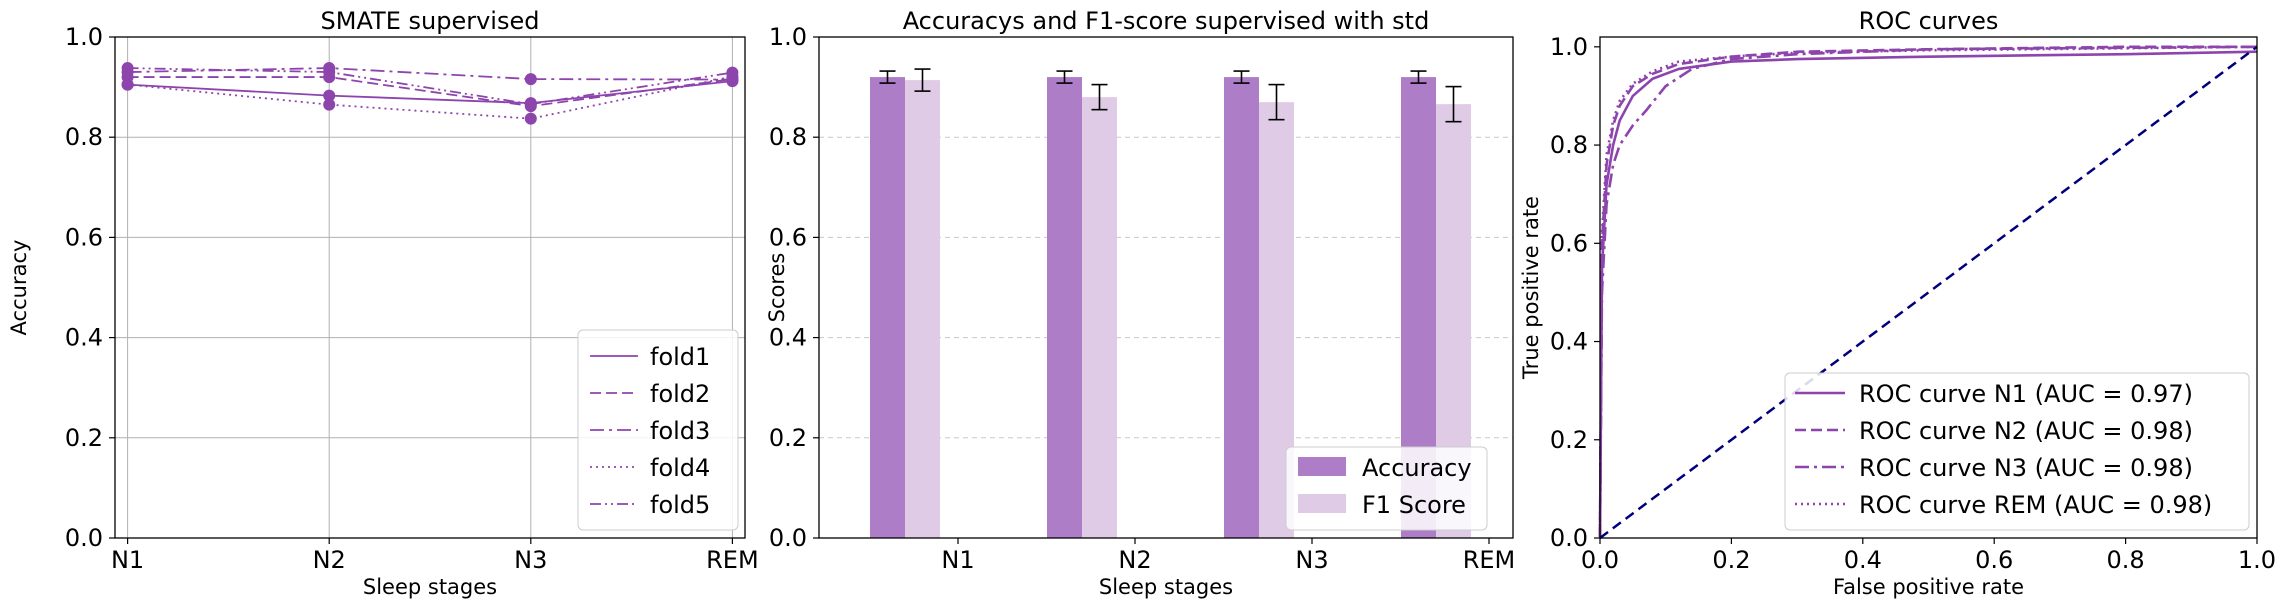  Describe the element at coordinates (2026, 431) in the screenshot. I see `legend-label-roc-1: ROC curve N2 (AUC = 0.98)` at that location.